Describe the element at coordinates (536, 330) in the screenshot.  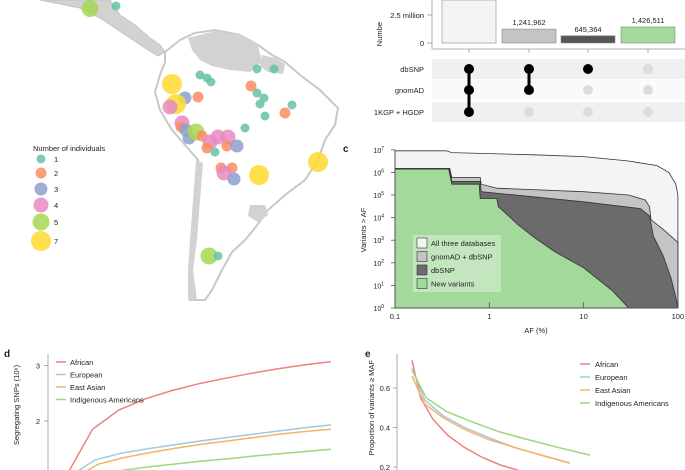
I see `c-xlabel: AF (%)` at that location.